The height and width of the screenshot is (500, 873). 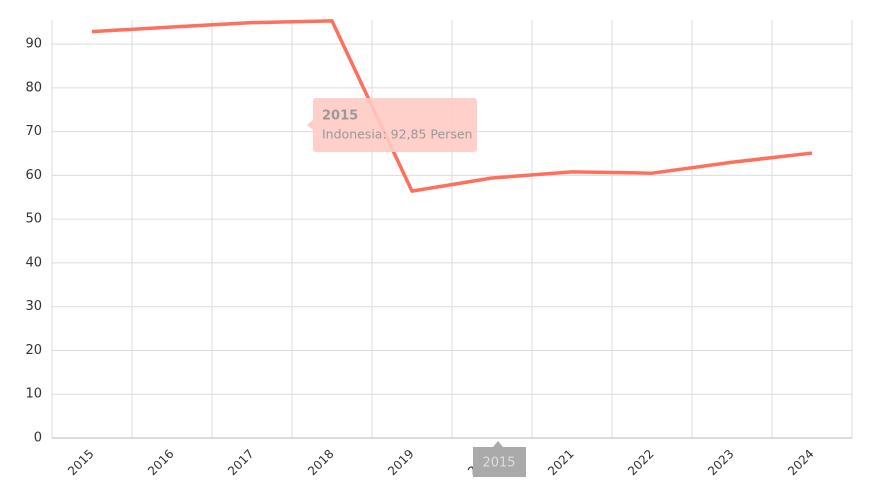 I want to click on crosshair-label: 2015, so click(x=499, y=459).